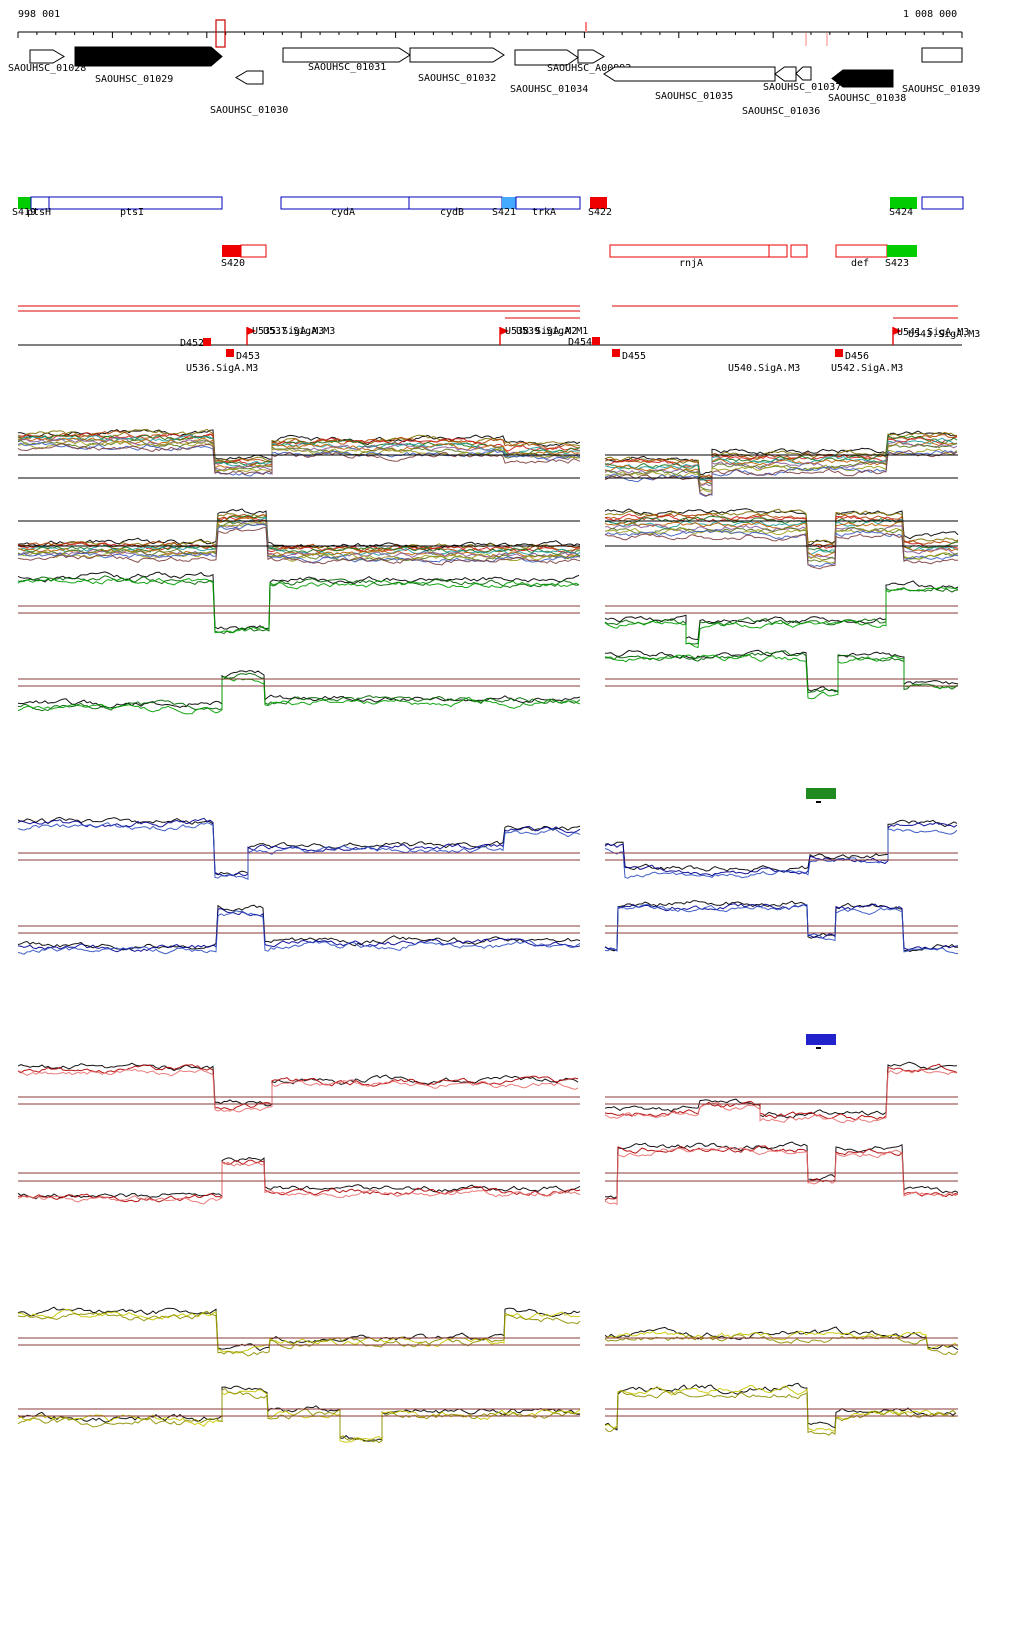 The width and height of the screenshot is (1024, 1640). What do you see at coordinates (821, 793) in the screenshot?
I see `scale-marker-green` at bounding box center [821, 793].